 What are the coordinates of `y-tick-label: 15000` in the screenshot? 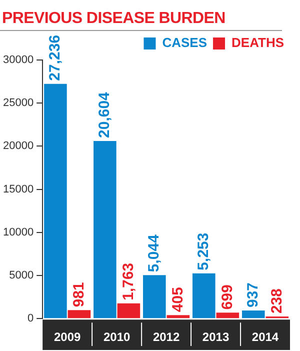 It's located at (18, 189).